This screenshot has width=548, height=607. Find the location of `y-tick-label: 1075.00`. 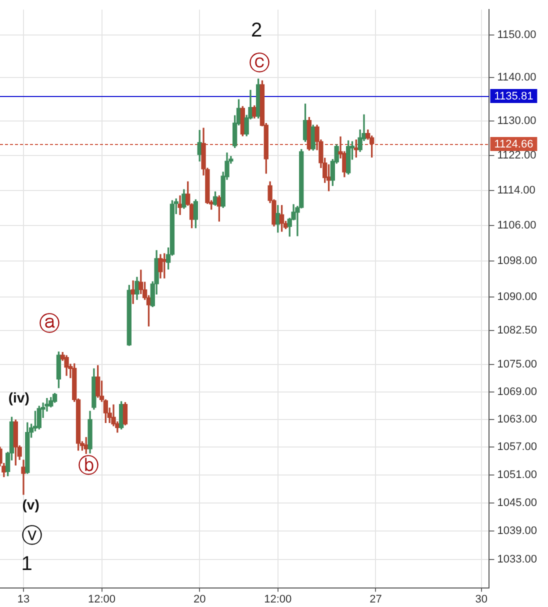

y-tick-label: 1075.00 is located at coordinates (517, 364).